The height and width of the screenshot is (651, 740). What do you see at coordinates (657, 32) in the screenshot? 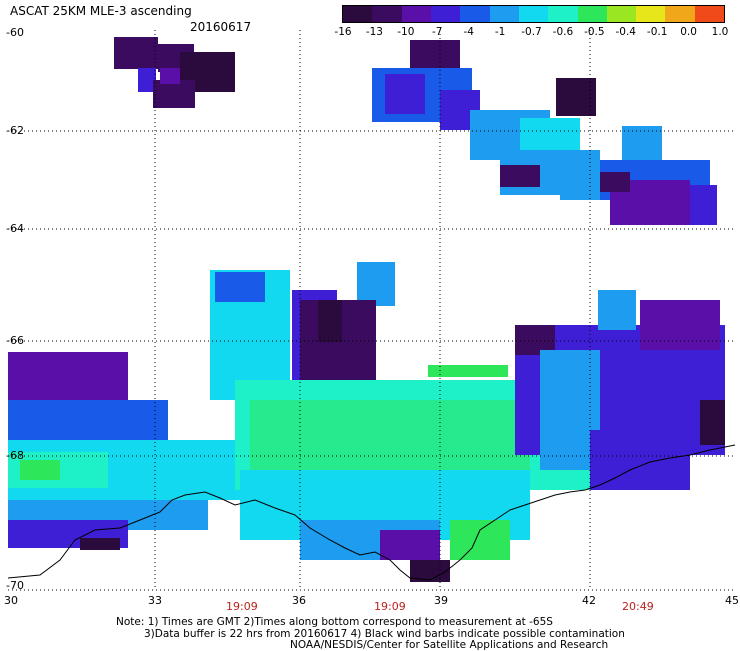
I see `colorbar-label: -0.1` at bounding box center [657, 32].